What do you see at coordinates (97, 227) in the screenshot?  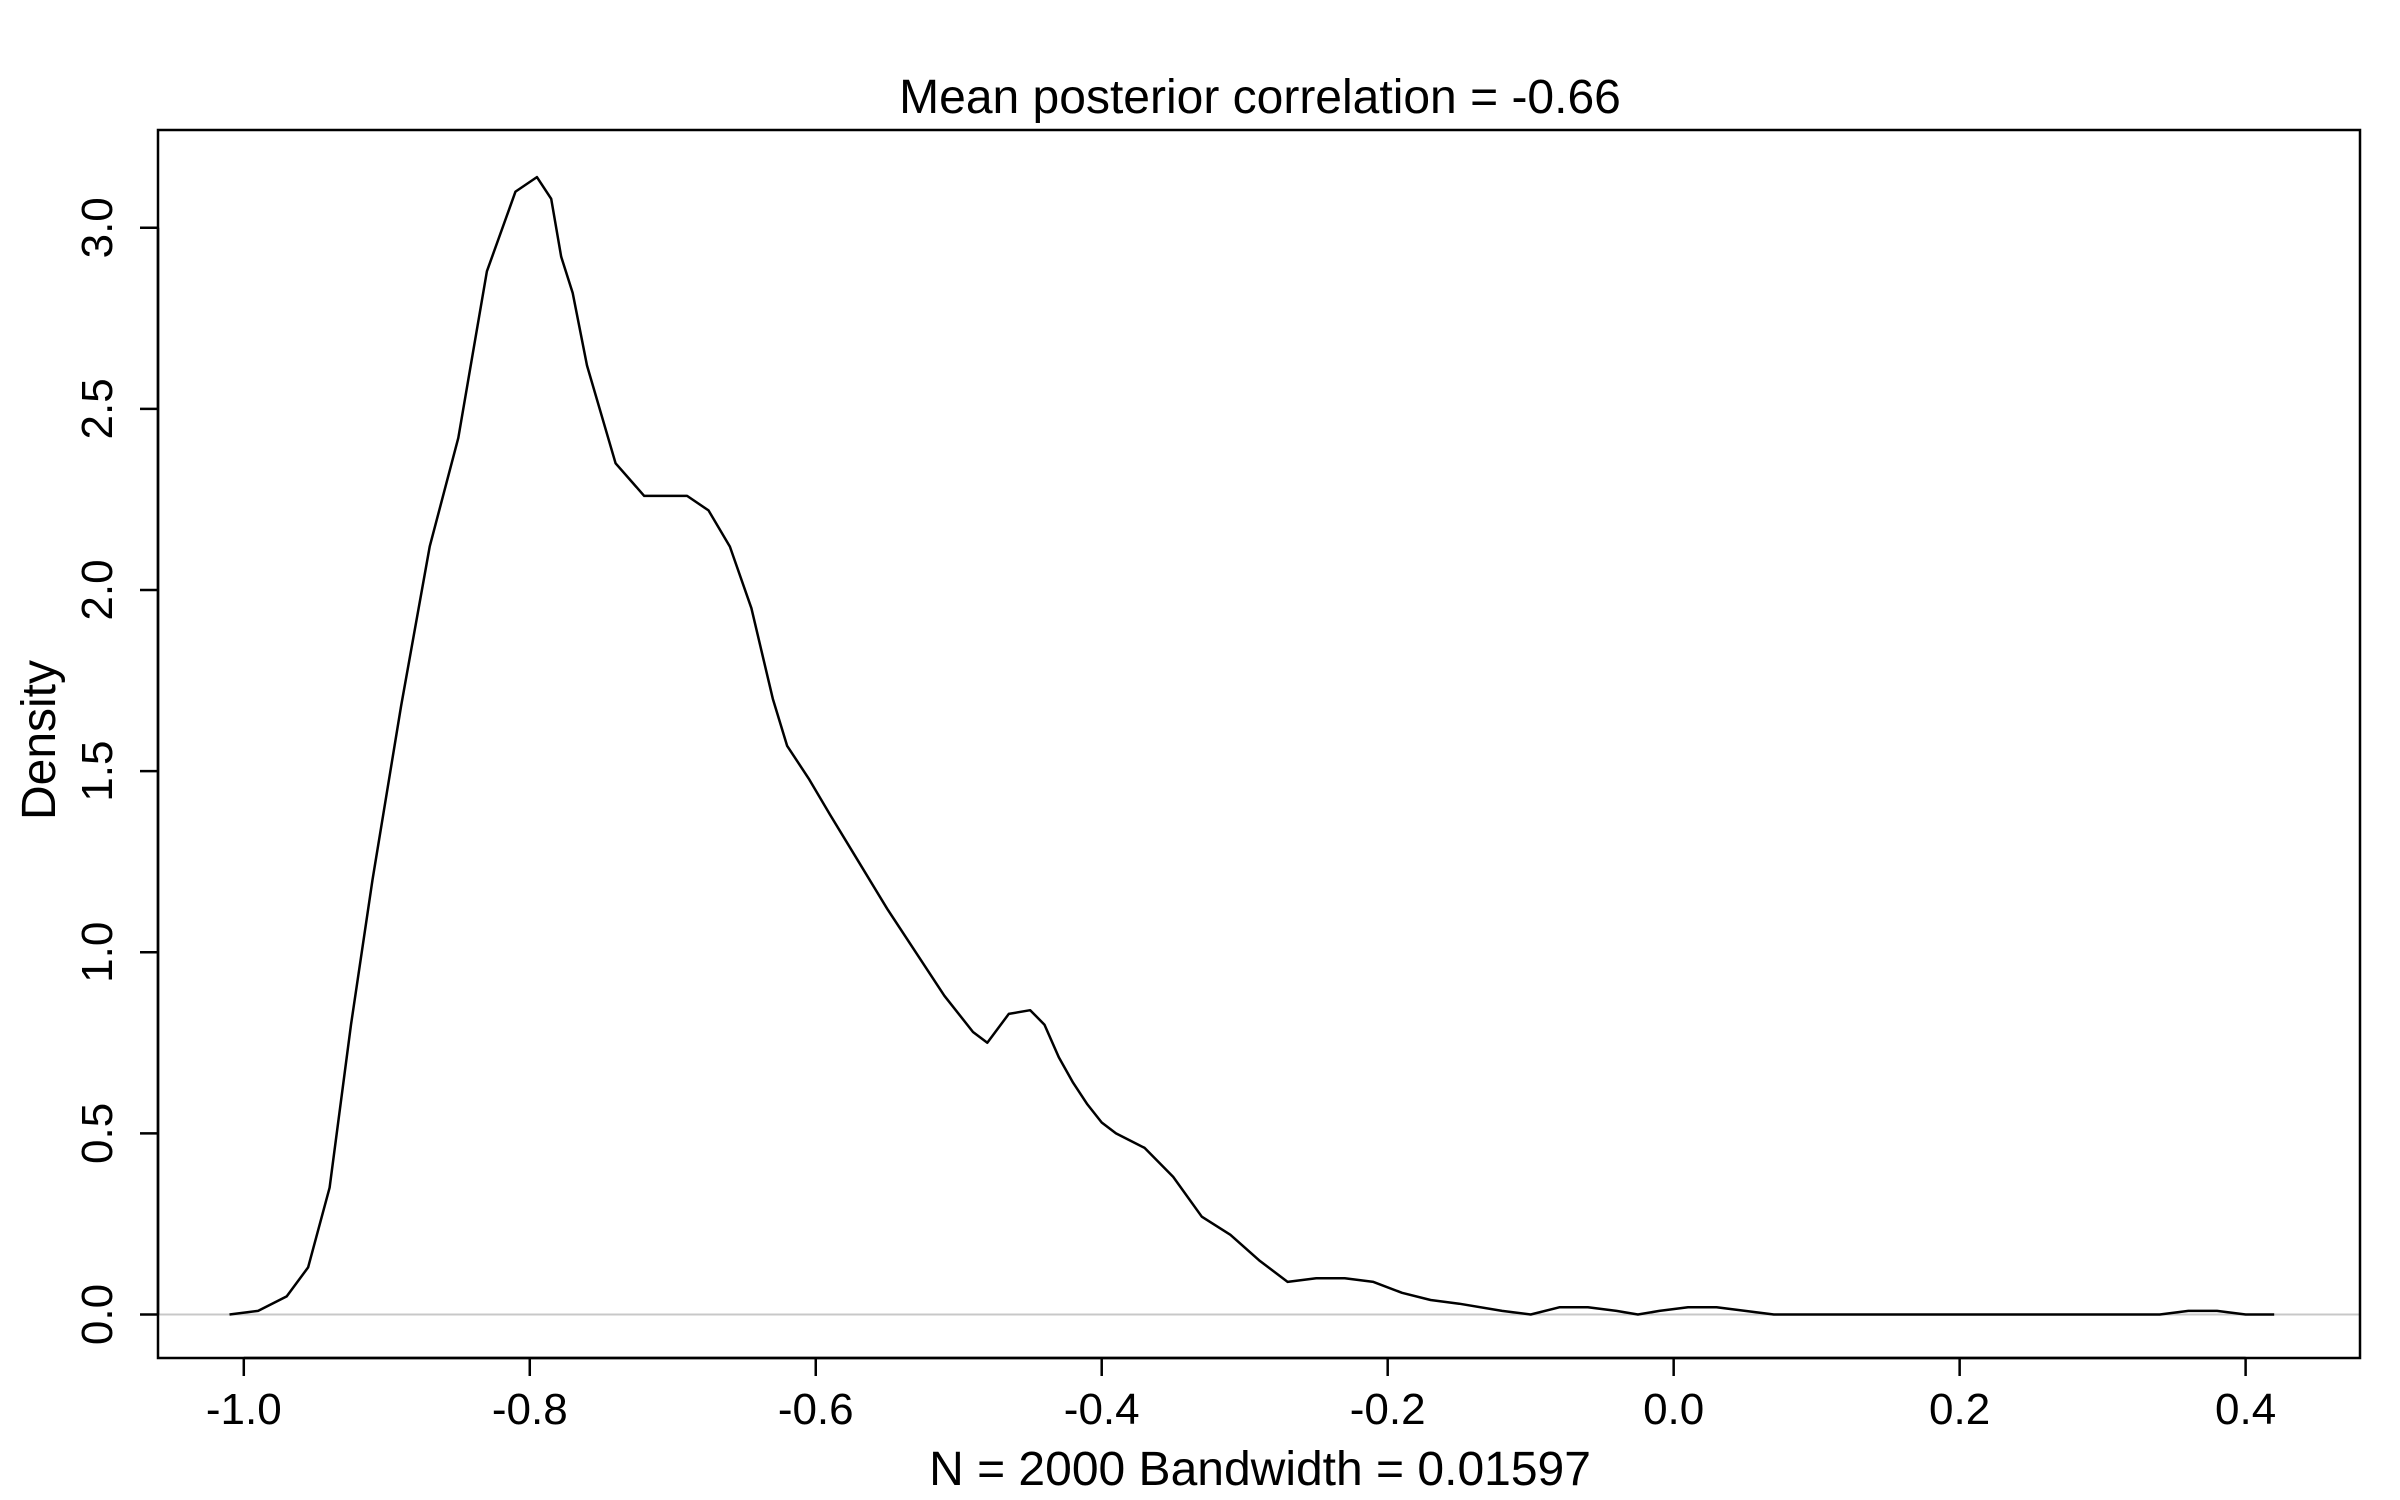 I see `y-tick-label: 3.0` at bounding box center [97, 227].